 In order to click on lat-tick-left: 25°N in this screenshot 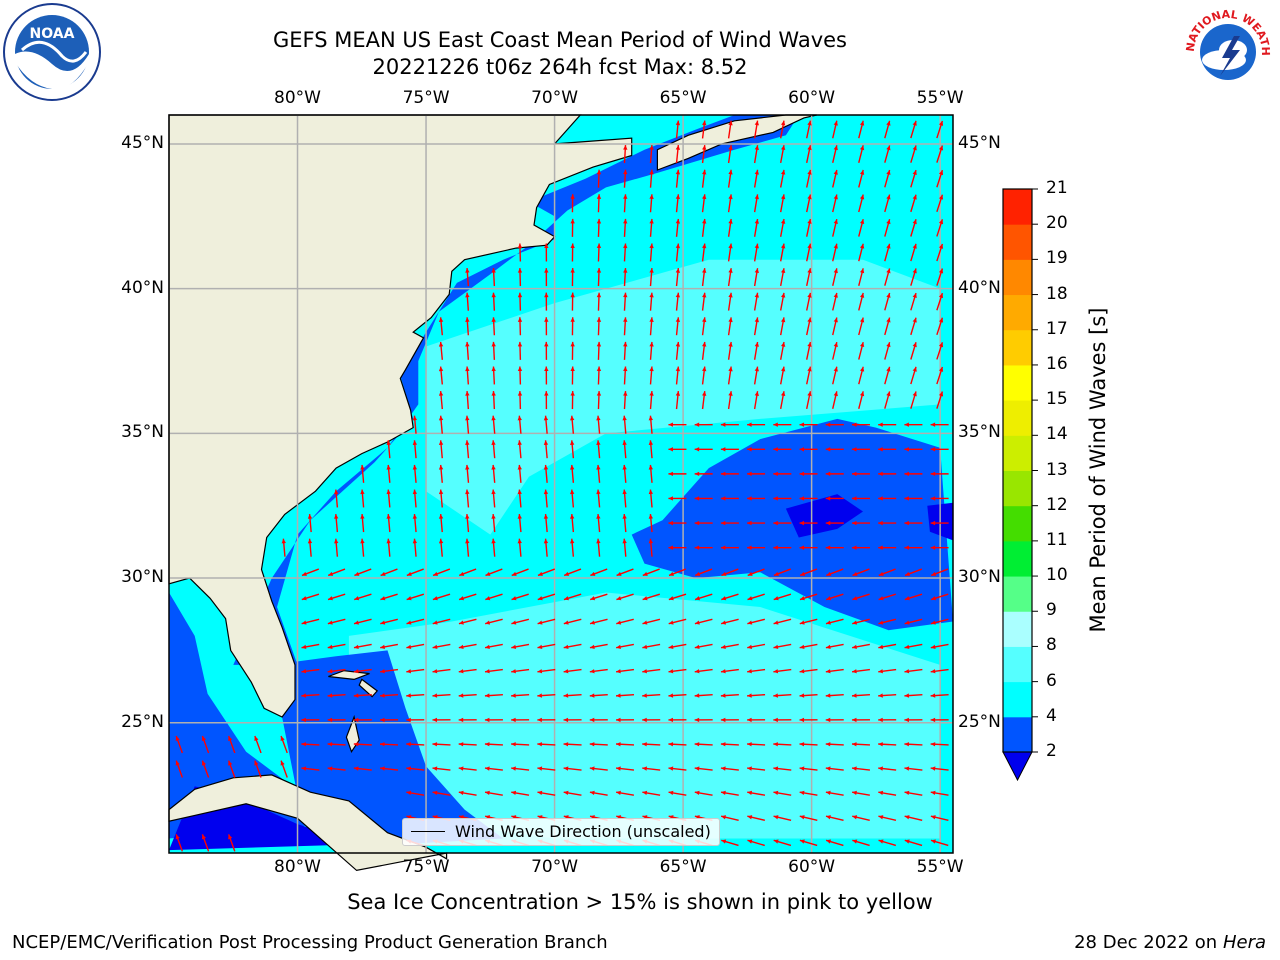, I will do `click(142, 721)`.